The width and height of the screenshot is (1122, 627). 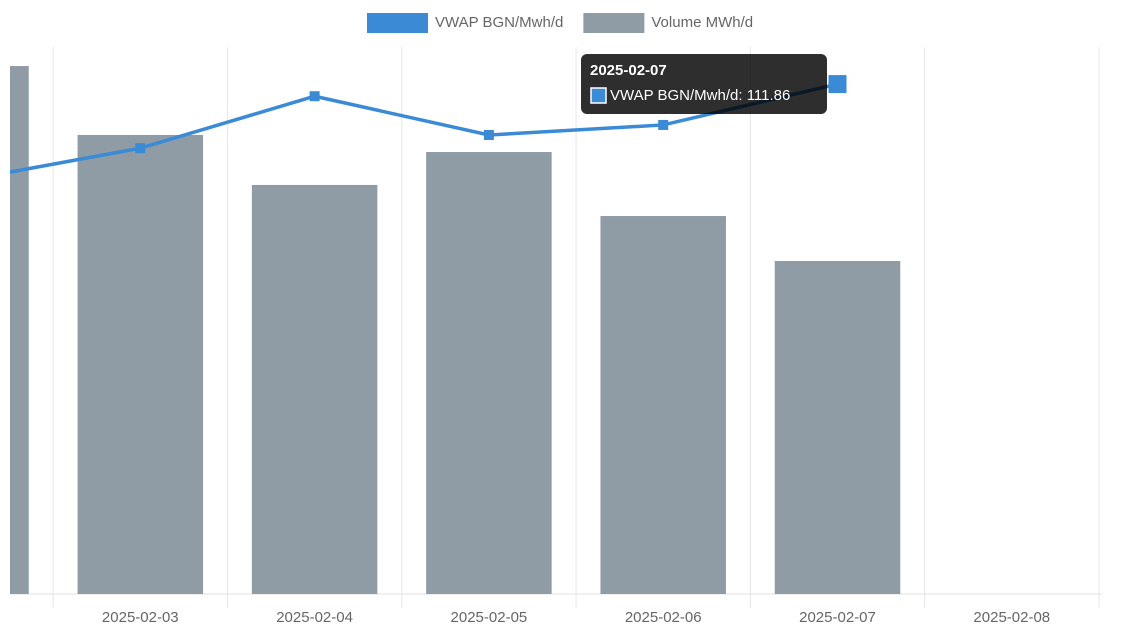 I want to click on legend-label: Volume MWh/d, so click(x=702, y=22).